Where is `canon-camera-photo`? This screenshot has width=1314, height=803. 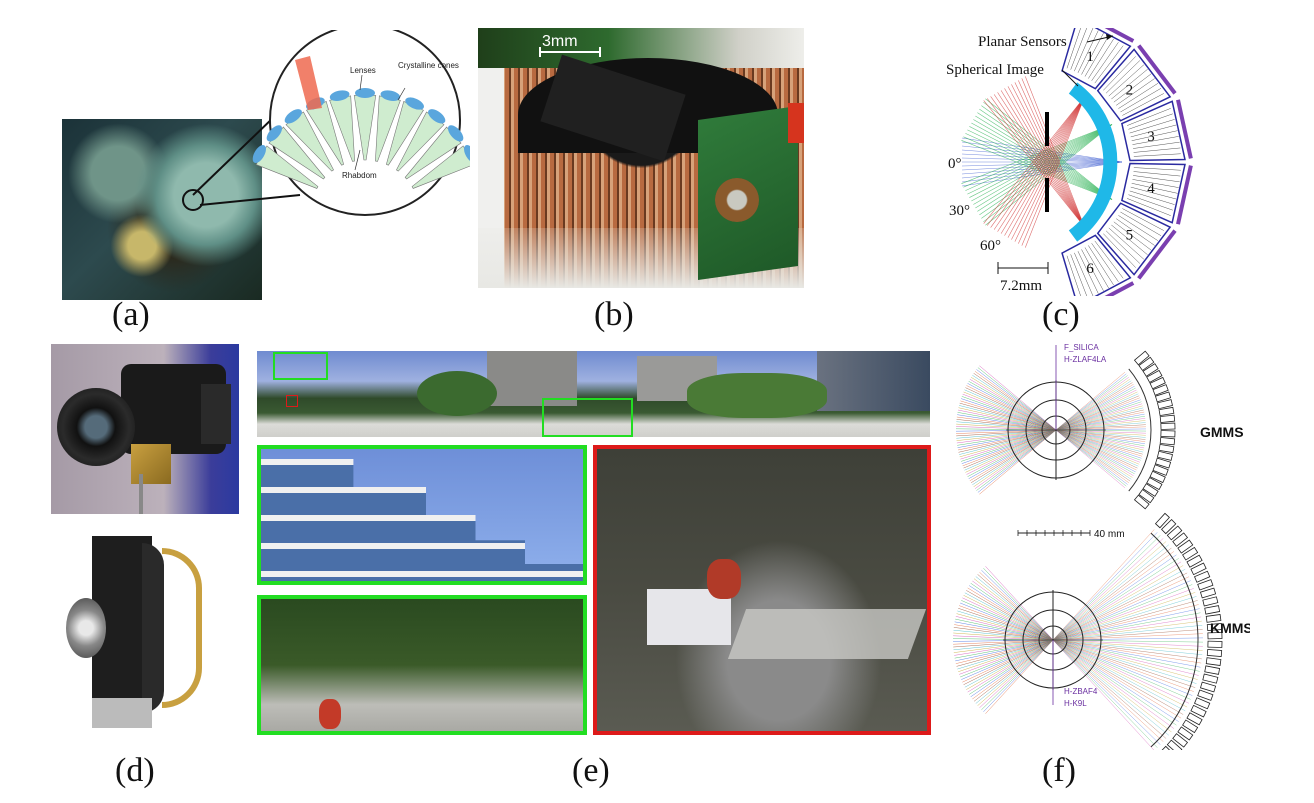
canon-camera-photo is located at coordinates (145, 429).